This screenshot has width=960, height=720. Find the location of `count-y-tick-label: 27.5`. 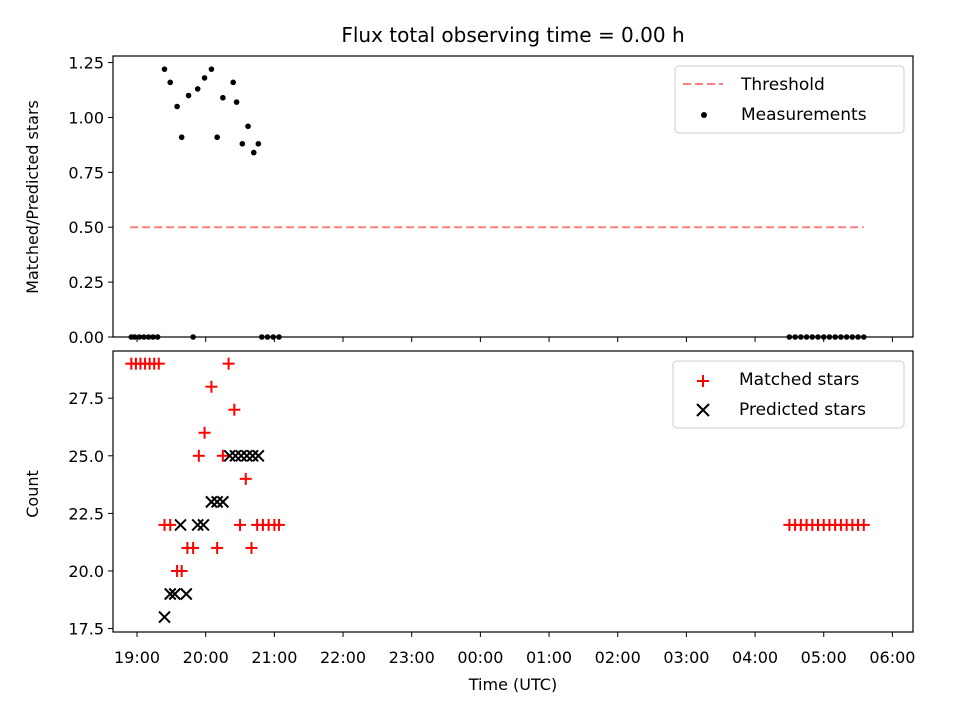

count-y-tick-label: 27.5 is located at coordinates (86, 398).